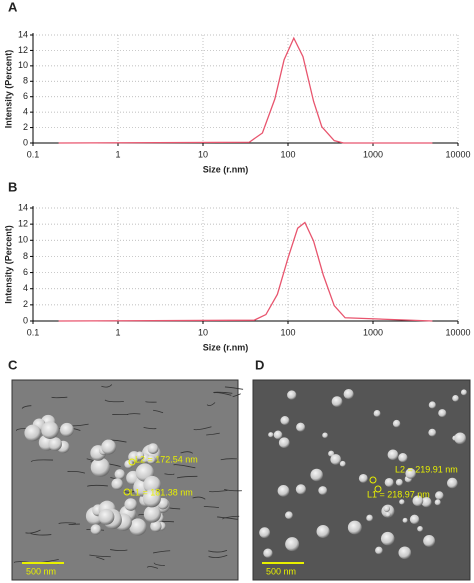 This screenshot has width=474, height=583. What do you see at coordinates (25, 96) in the screenshot?
I see `y-tick-label: 6` at bounding box center [25, 96].